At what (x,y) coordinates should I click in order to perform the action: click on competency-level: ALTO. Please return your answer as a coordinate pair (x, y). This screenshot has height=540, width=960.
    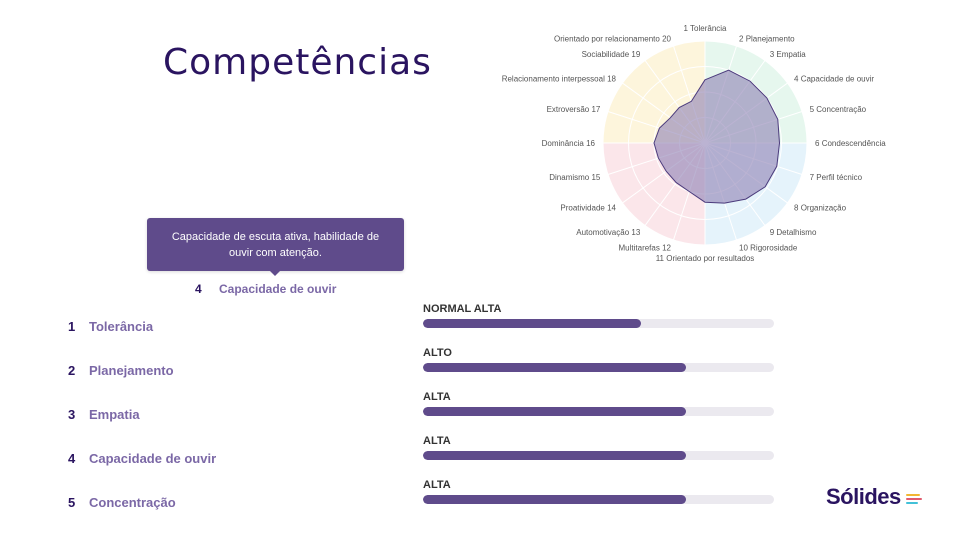
    Looking at the image, I should click on (437, 353).